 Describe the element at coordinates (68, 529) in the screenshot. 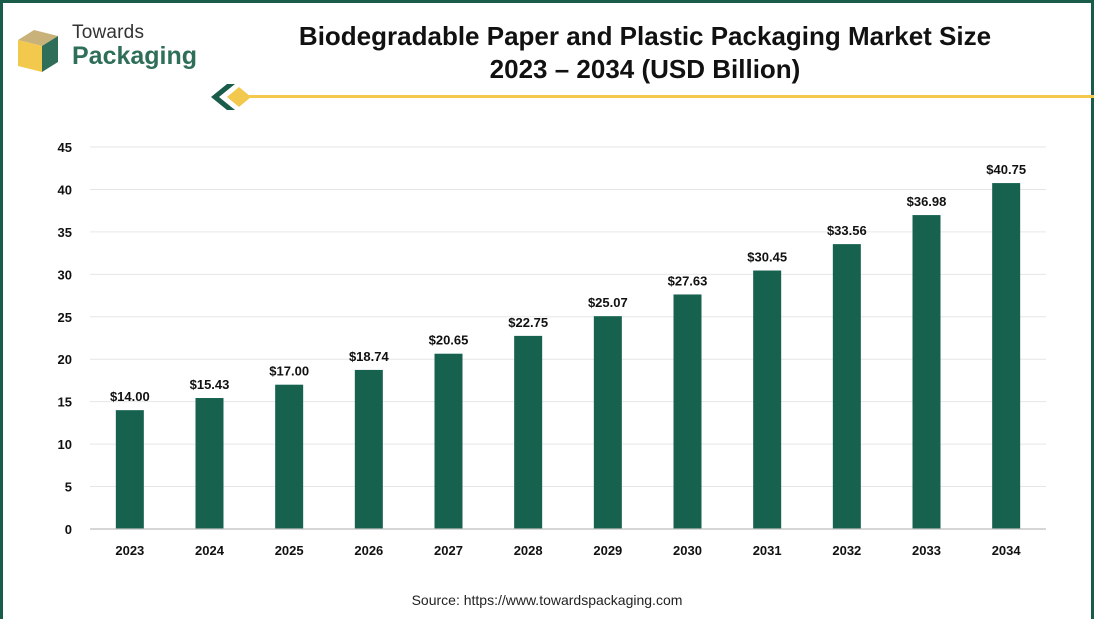

I see `y-tick-label: 0` at that location.